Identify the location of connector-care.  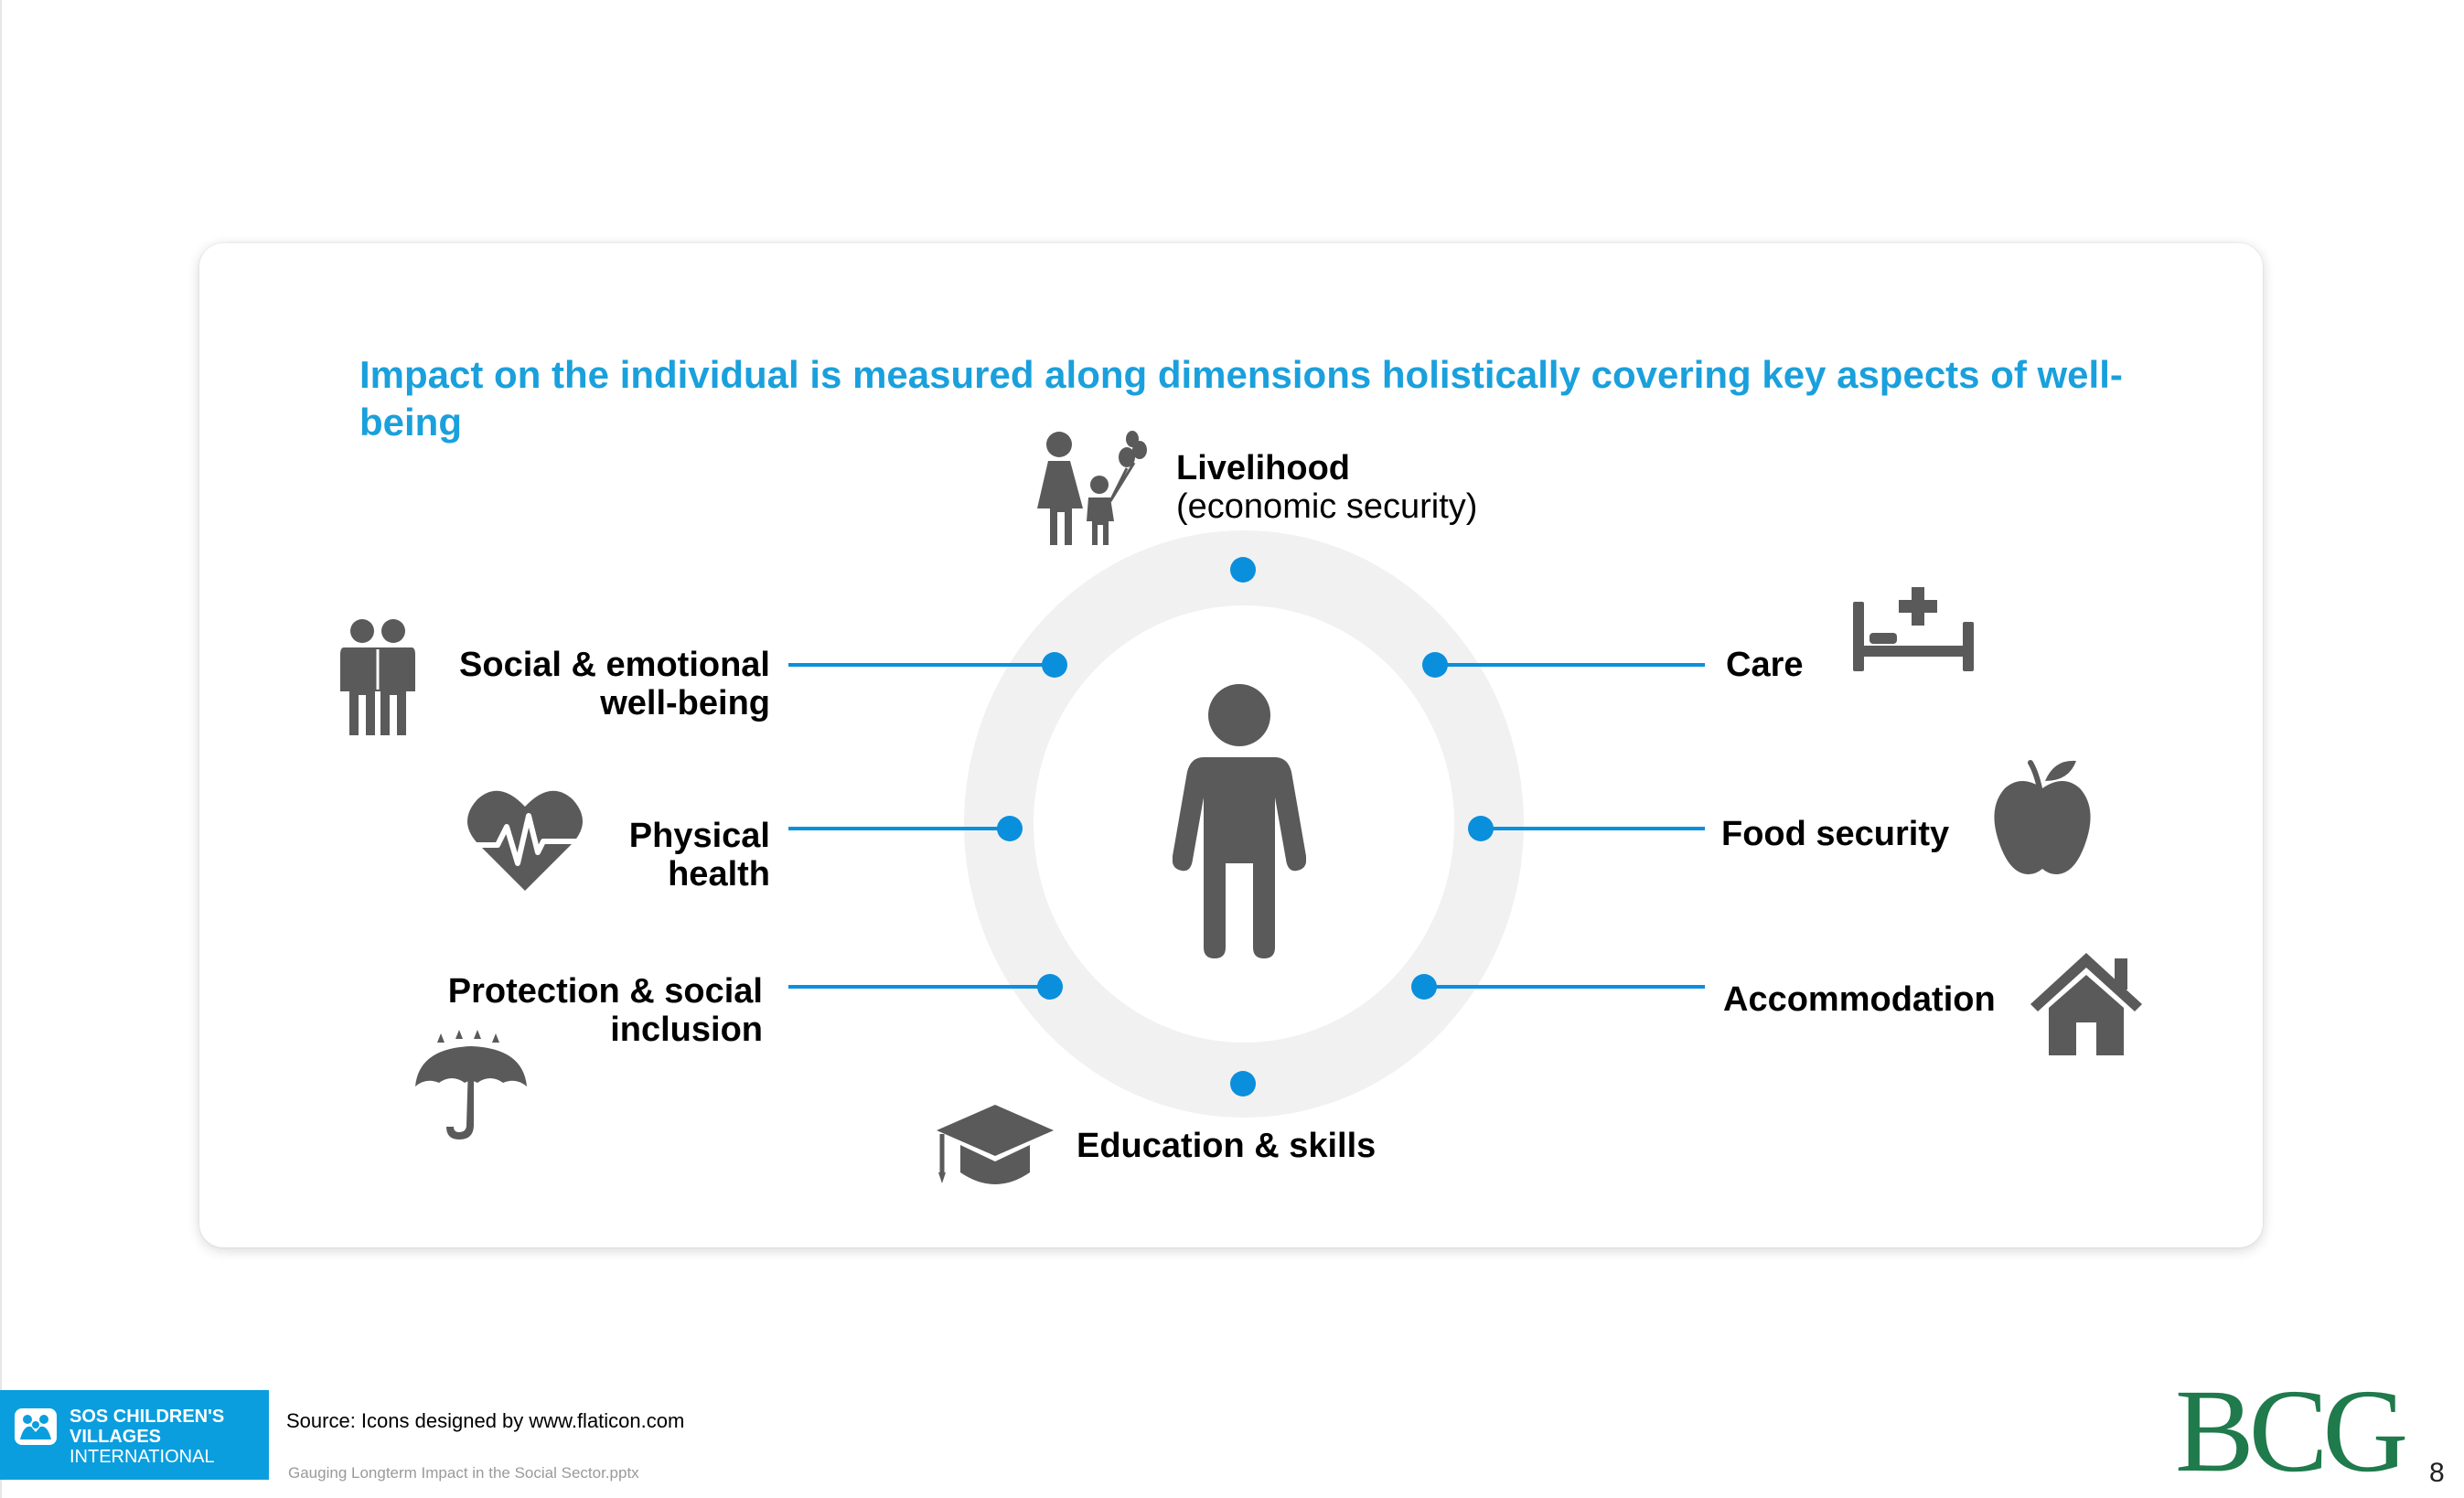
(1570, 665).